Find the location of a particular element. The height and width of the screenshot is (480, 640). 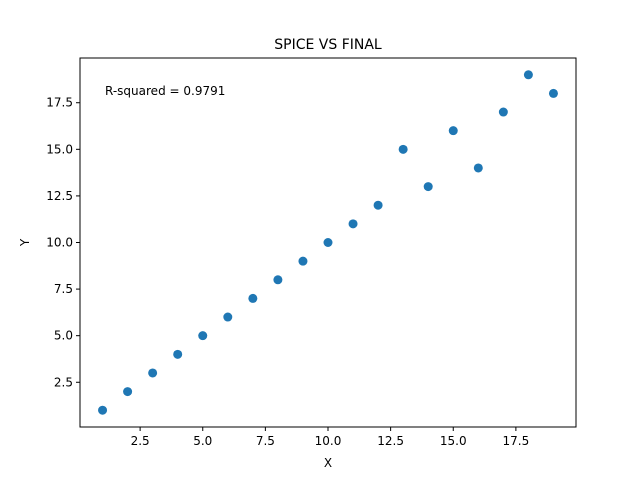

x-tick-label: 5.0 is located at coordinates (202, 441).